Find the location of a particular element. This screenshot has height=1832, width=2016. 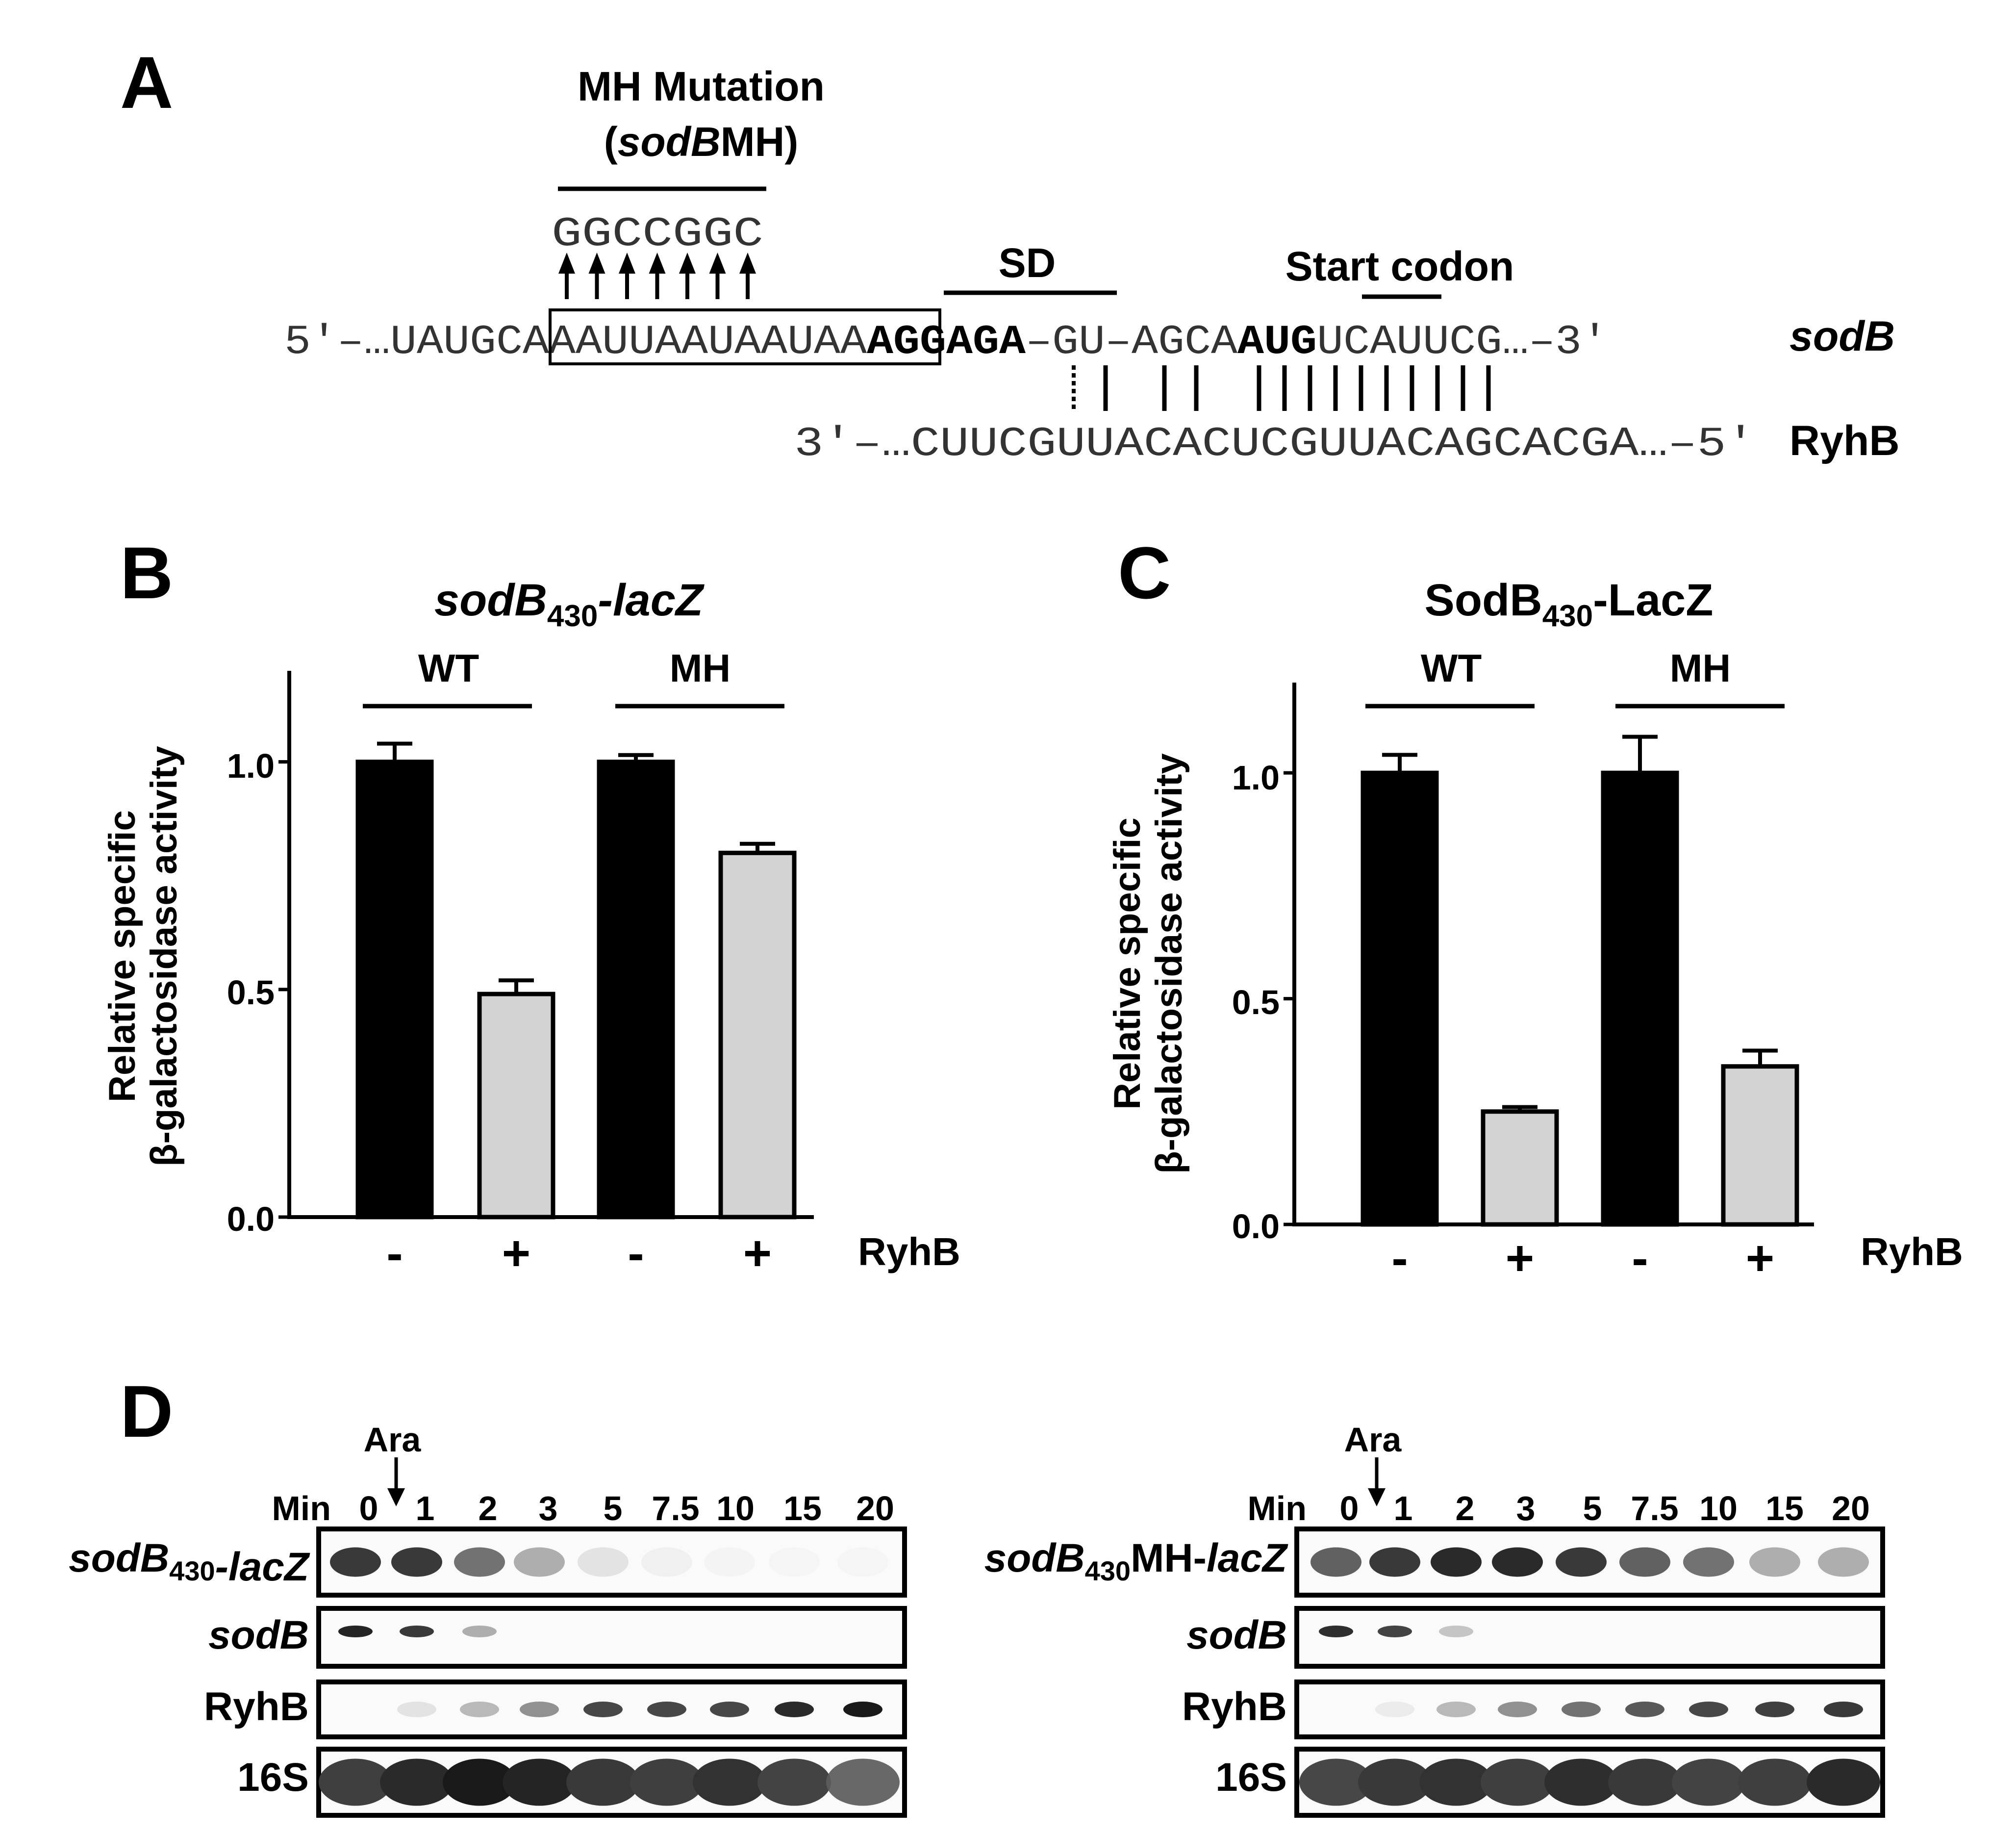

sd-label: SD is located at coordinates (1027, 263).